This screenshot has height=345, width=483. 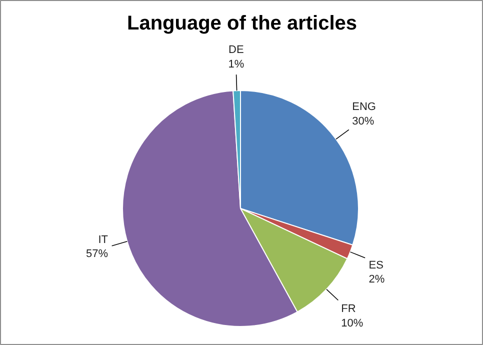 I want to click on data-label: 30%, so click(x=363, y=121).